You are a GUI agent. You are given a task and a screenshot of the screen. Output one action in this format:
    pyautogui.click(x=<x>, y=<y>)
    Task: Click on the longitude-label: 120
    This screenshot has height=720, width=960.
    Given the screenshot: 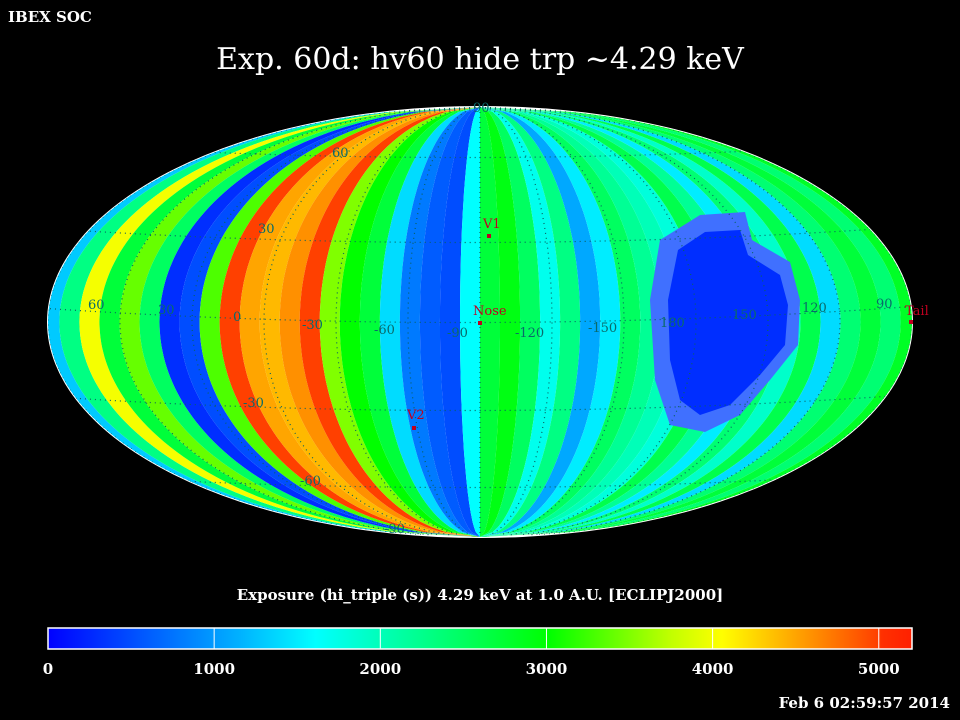 What is the action you would take?
    pyautogui.click(x=814, y=308)
    